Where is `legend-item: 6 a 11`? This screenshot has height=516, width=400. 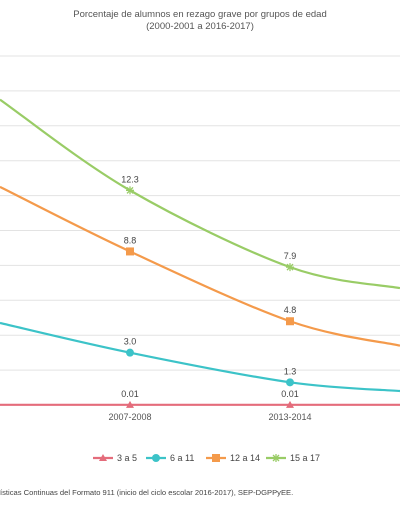 legend-item: 6 a 11 is located at coordinates (170, 458).